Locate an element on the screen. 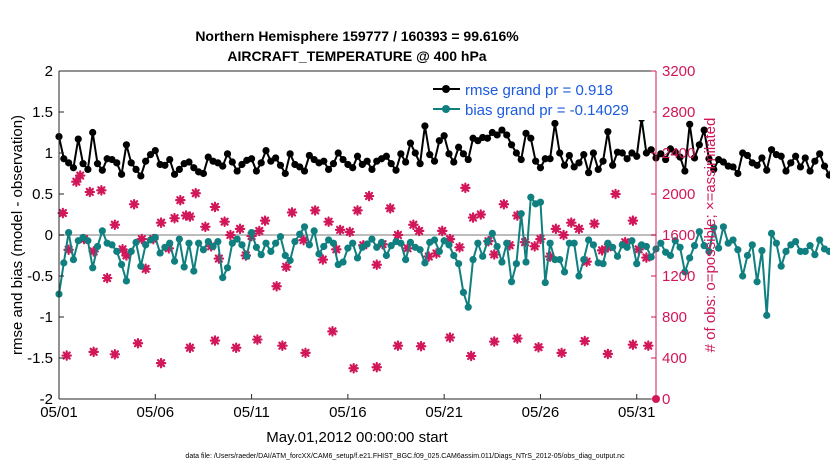  left-tick-label: -1.5 is located at coordinates (40, 358).